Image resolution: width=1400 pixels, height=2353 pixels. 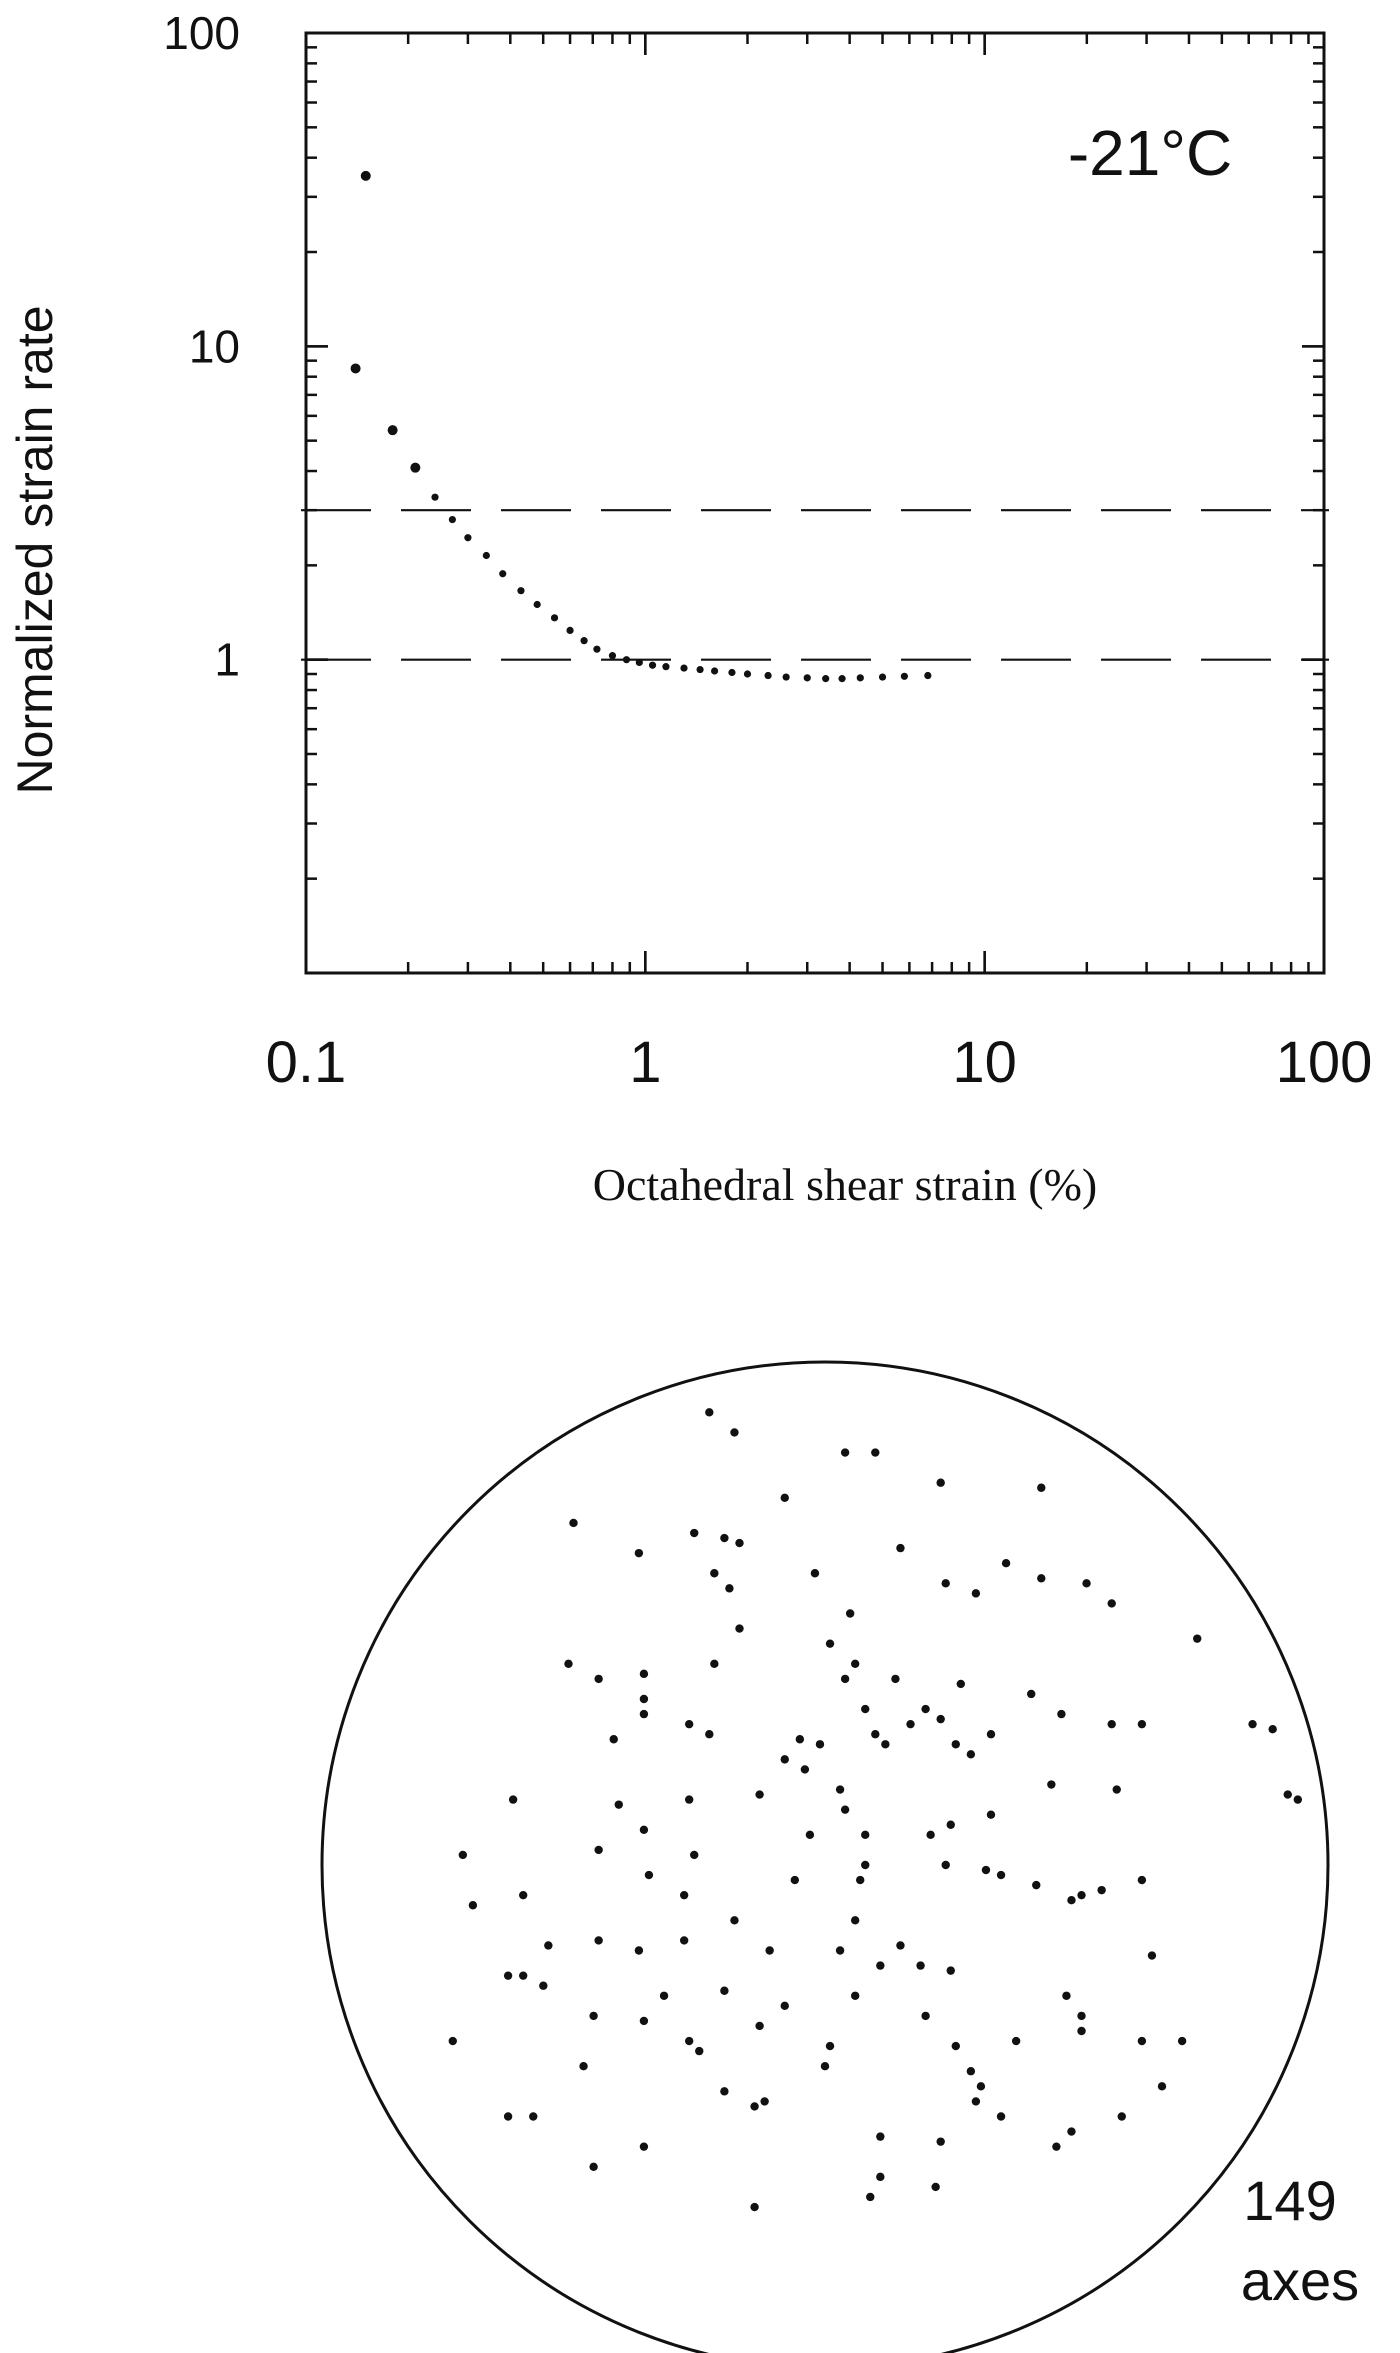 What do you see at coordinates (845, 1184) in the screenshot?
I see `x-axis-label: Octahedral shear strain (%)` at bounding box center [845, 1184].